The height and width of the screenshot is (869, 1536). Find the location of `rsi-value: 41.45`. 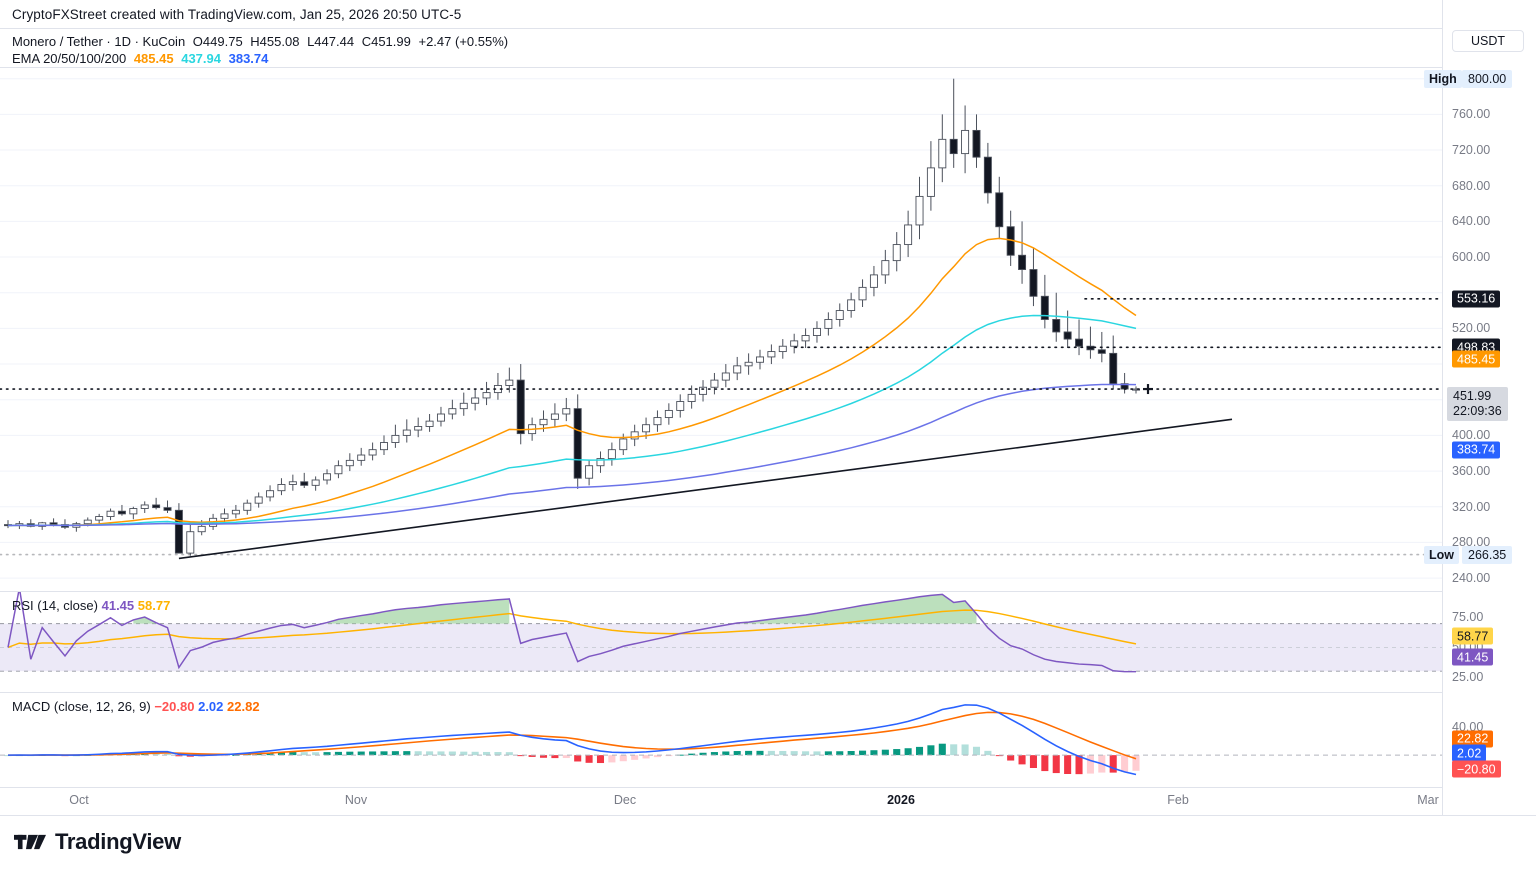

rsi-value: 41.45 is located at coordinates (118, 605).